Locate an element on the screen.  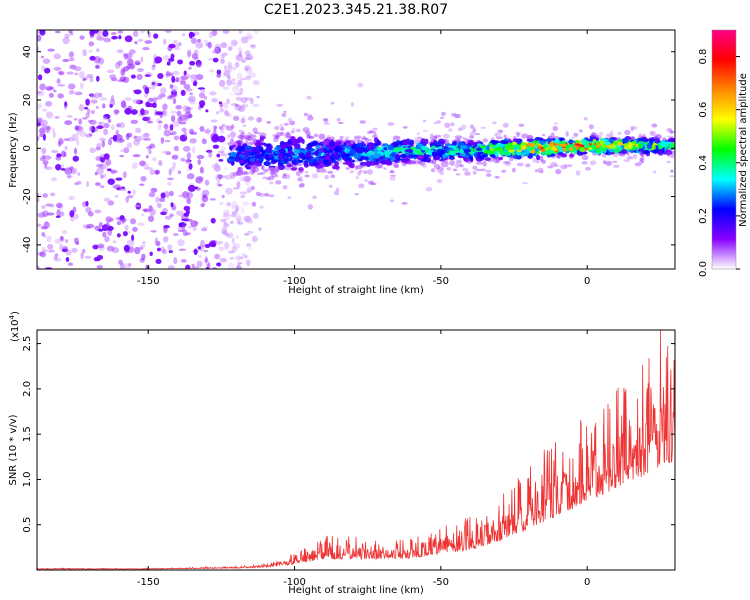
x-tick-label: -50 is located at coordinates (441, 281).